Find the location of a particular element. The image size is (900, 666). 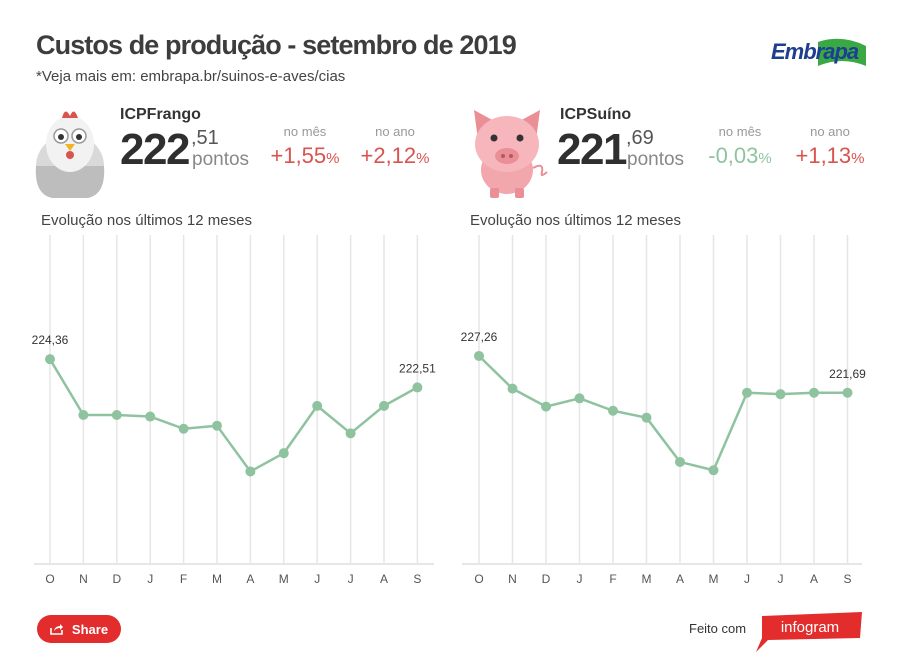

suino-unit: pontos is located at coordinates (656, 159).